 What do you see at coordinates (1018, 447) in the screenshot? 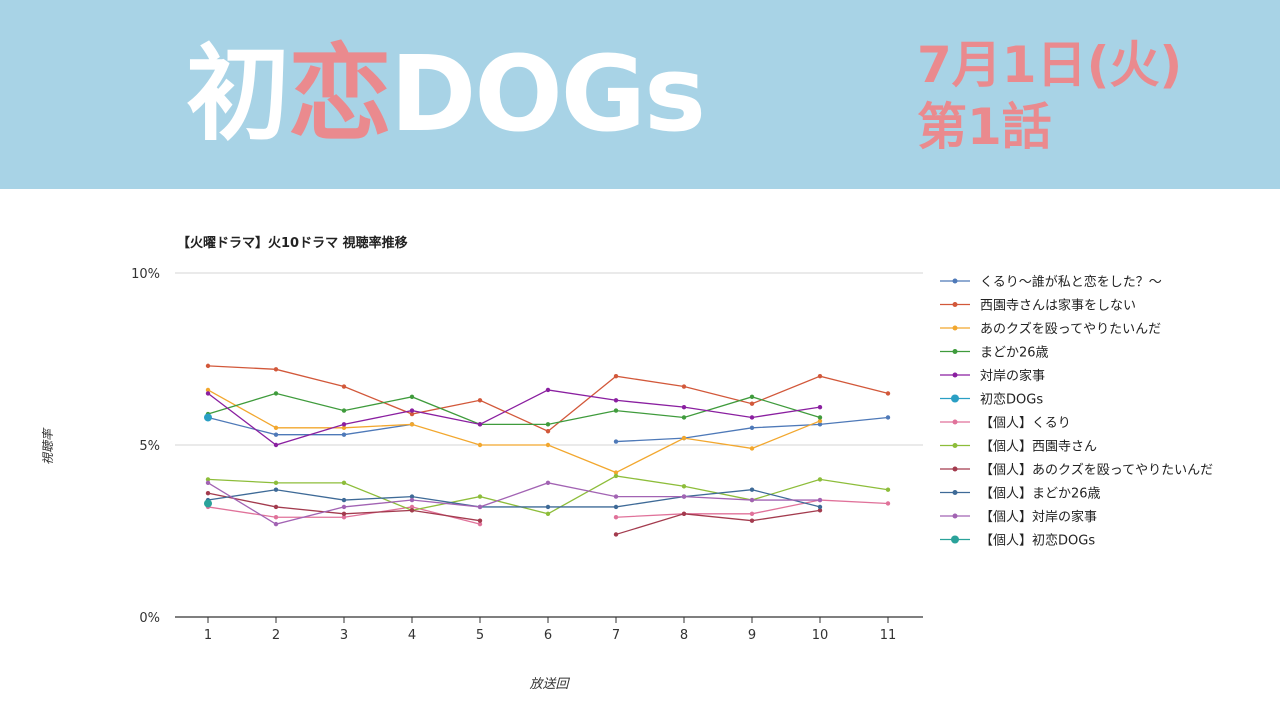
I see `legend-item: 【個人】西園寺さん` at bounding box center [1018, 447].